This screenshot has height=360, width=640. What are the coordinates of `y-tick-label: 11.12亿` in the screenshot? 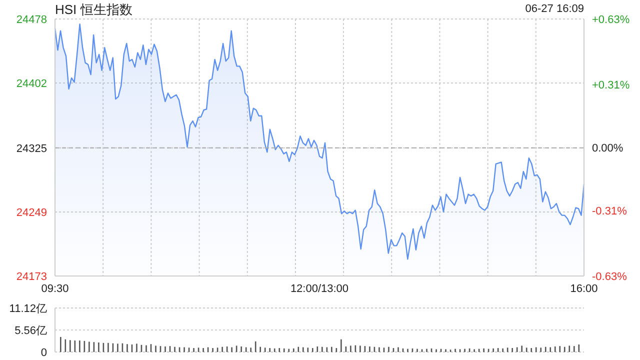 It's located at (28, 309).